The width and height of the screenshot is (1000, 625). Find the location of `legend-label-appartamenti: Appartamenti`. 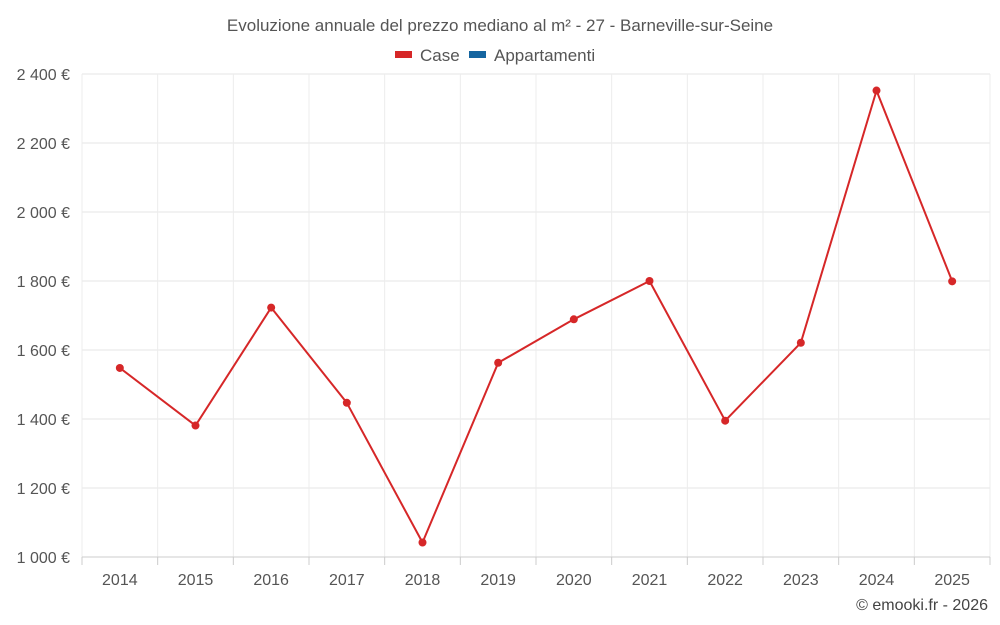

legend-label-appartamenti: Appartamenti is located at coordinates (544, 55).